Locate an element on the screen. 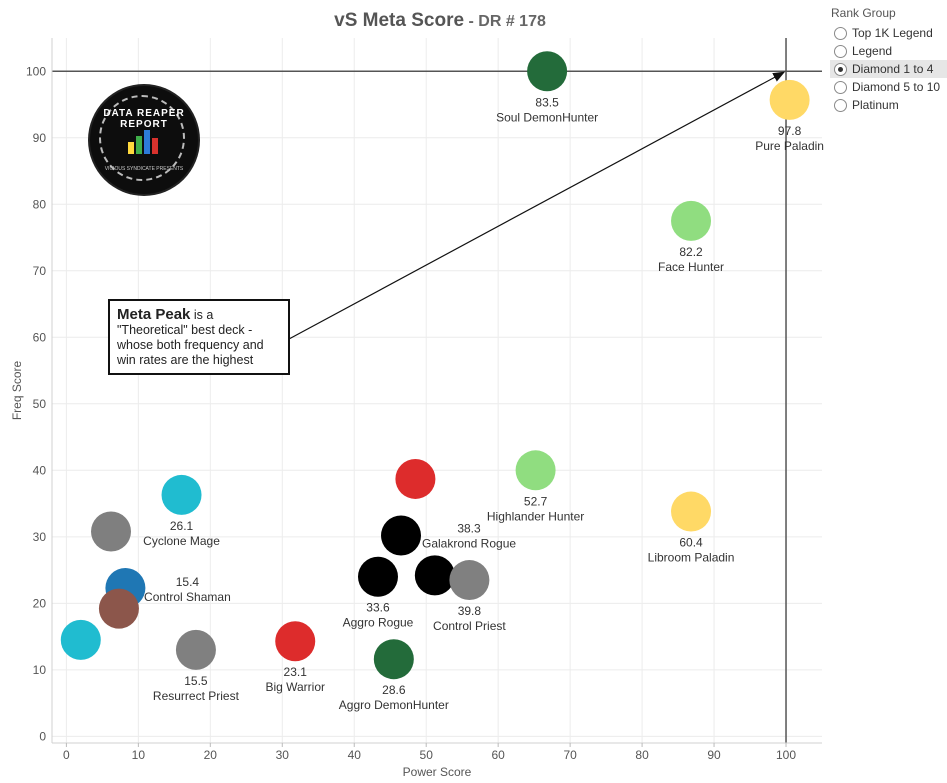 This screenshot has height=783, width=947. point-name-label: Face Hunter is located at coordinates (691, 267).